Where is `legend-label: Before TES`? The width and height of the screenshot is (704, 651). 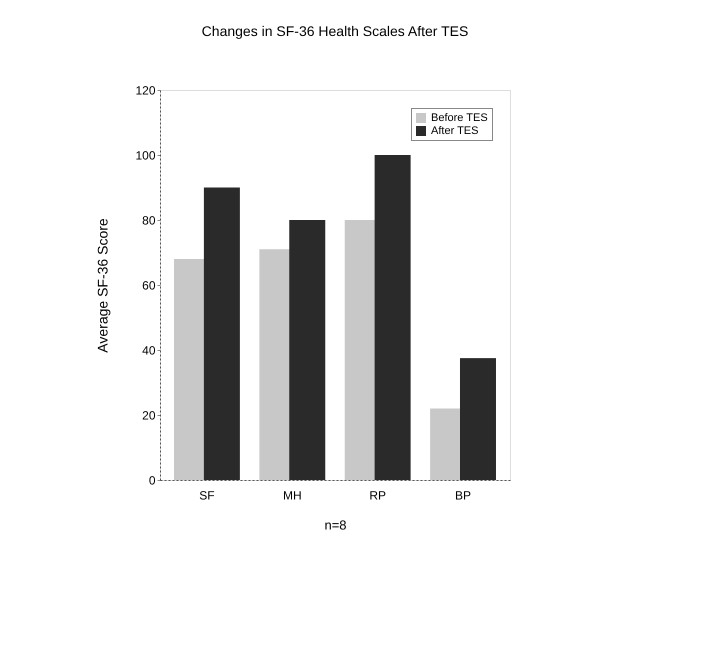
legend-label: Before TES is located at coordinates (459, 118).